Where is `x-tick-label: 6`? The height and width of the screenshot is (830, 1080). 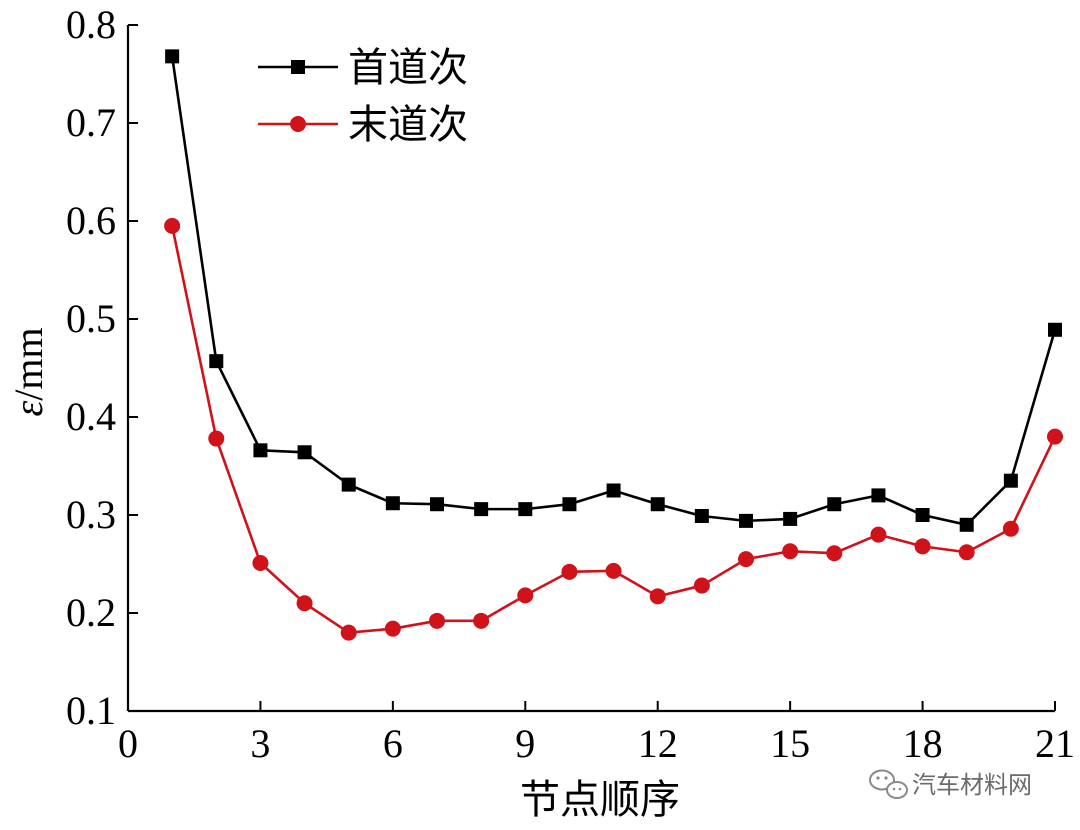 x-tick-label: 6 is located at coordinates (393, 743).